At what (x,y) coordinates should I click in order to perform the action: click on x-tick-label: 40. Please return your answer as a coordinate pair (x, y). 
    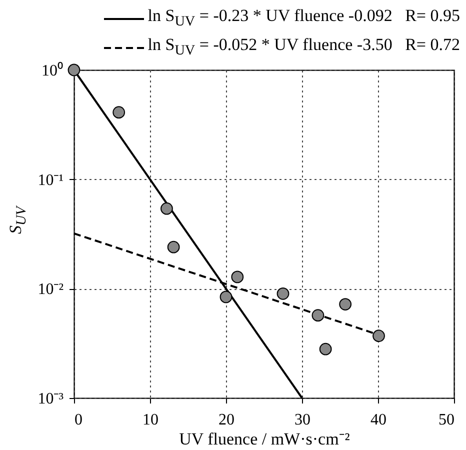
    Looking at the image, I should click on (378, 420).